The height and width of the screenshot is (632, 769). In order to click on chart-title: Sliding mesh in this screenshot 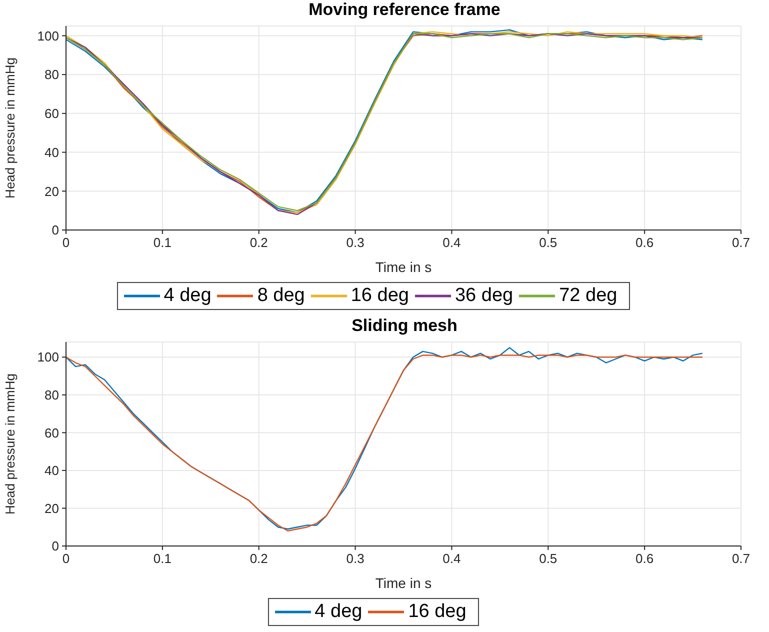, I will do `click(404, 326)`.